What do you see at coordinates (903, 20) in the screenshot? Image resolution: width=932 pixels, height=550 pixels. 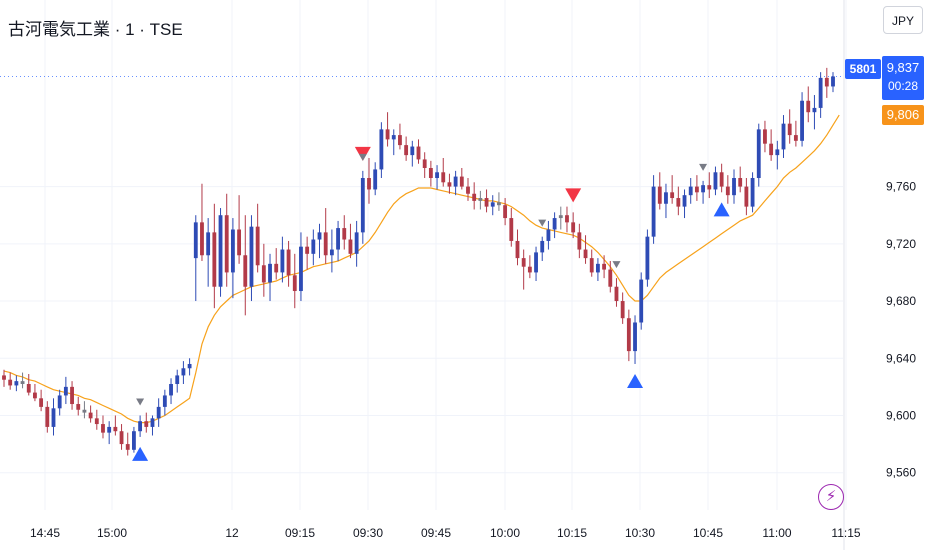 I see `currency-button: JPY` at bounding box center [903, 20].